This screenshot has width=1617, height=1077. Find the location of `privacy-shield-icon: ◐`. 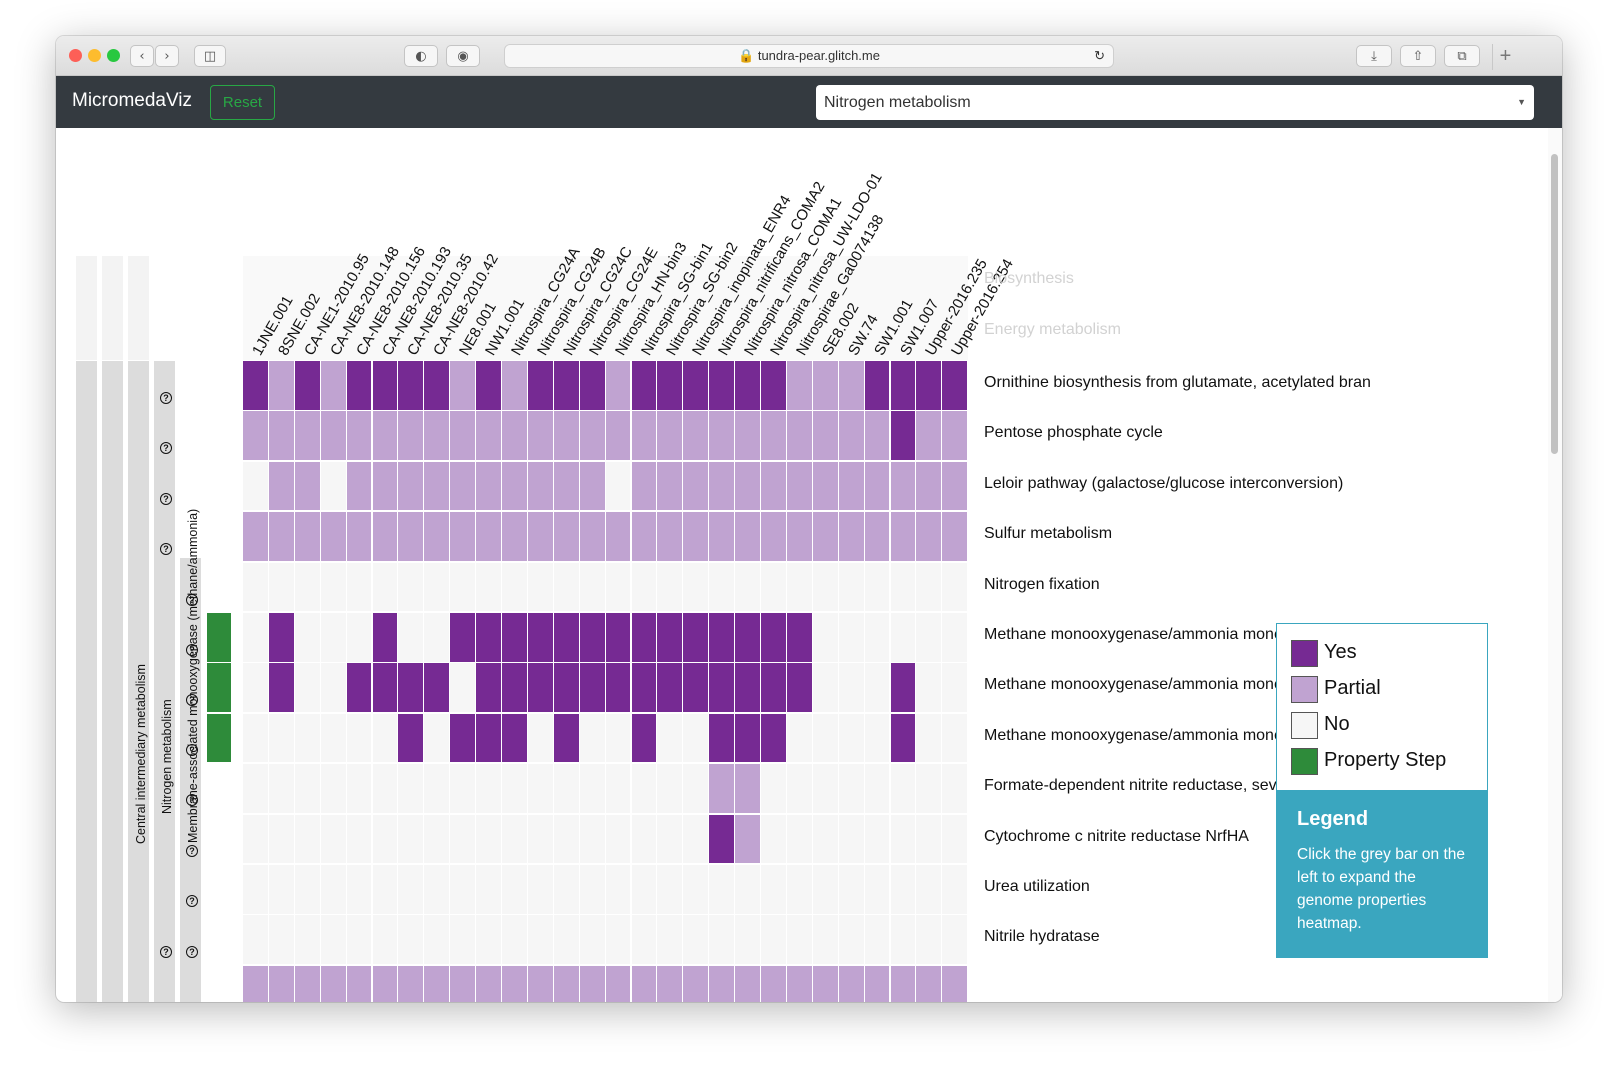

privacy-shield-icon: ◐ is located at coordinates (421, 56).